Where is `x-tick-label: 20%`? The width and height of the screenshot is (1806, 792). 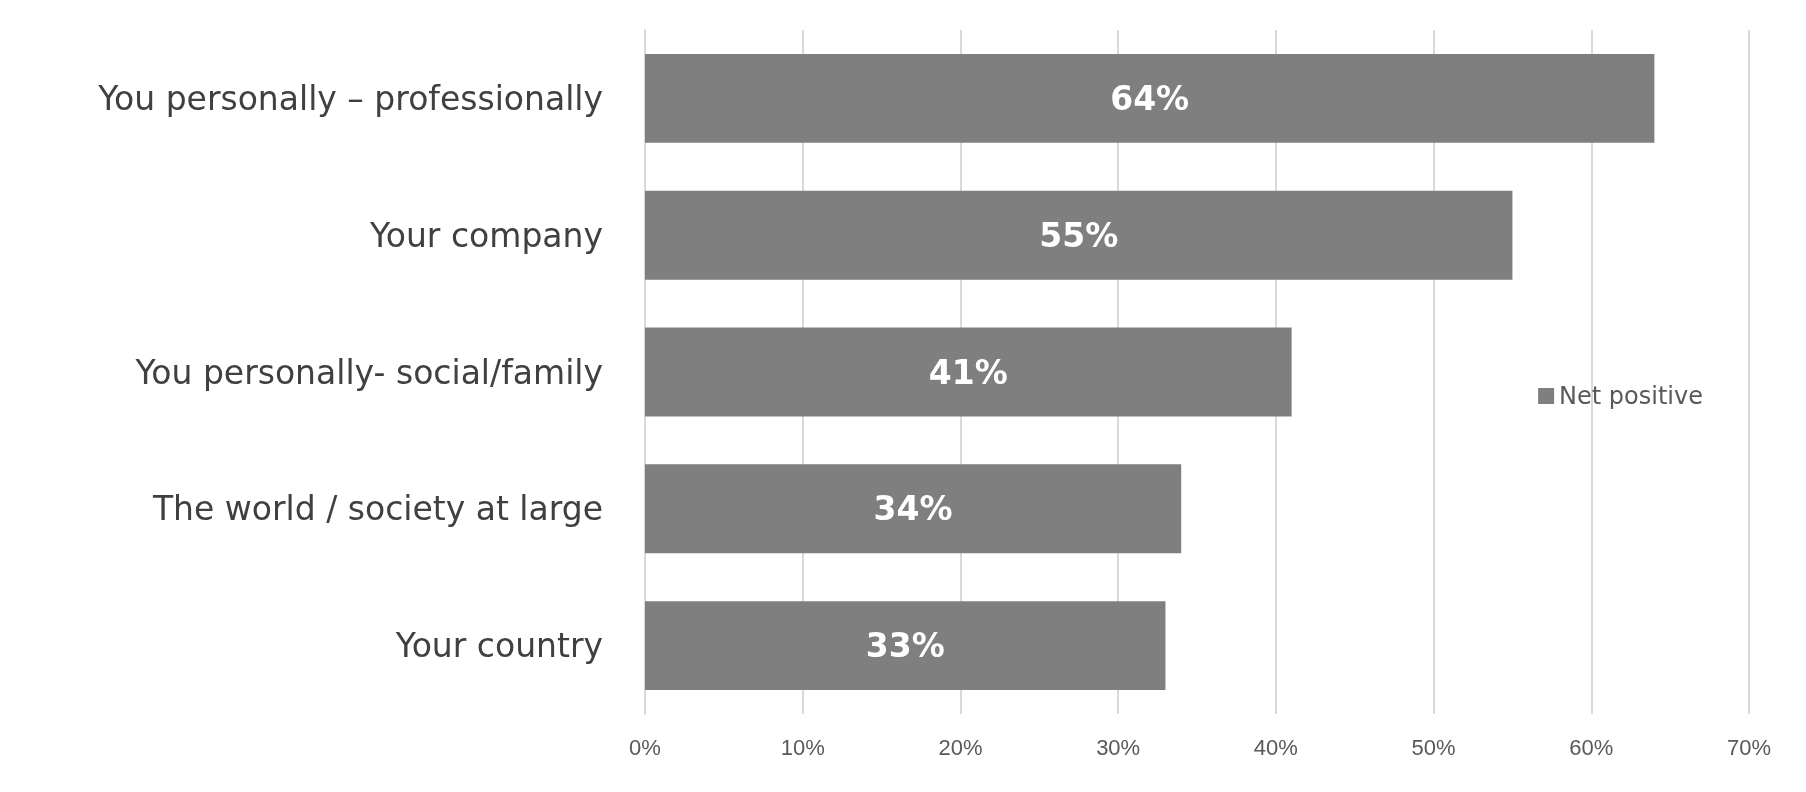 x-tick-label: 20% is located at coordinates (960, 747).